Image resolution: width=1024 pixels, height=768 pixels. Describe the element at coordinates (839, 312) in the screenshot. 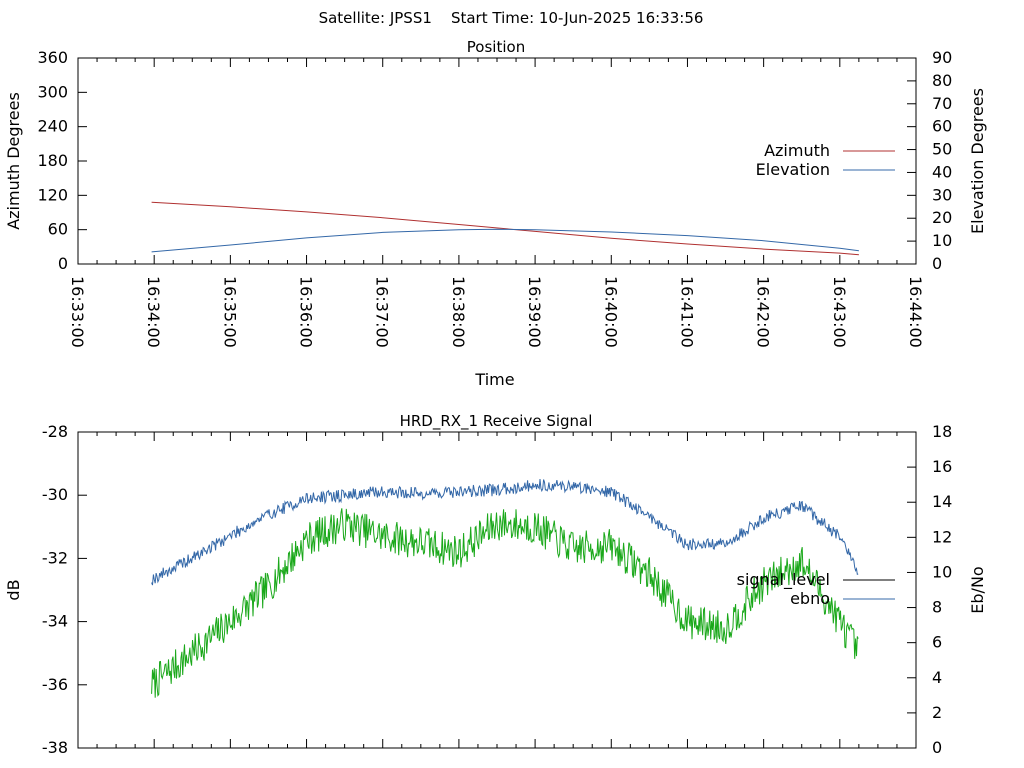

I see `x-tick-label: 16:43:00` at that location.